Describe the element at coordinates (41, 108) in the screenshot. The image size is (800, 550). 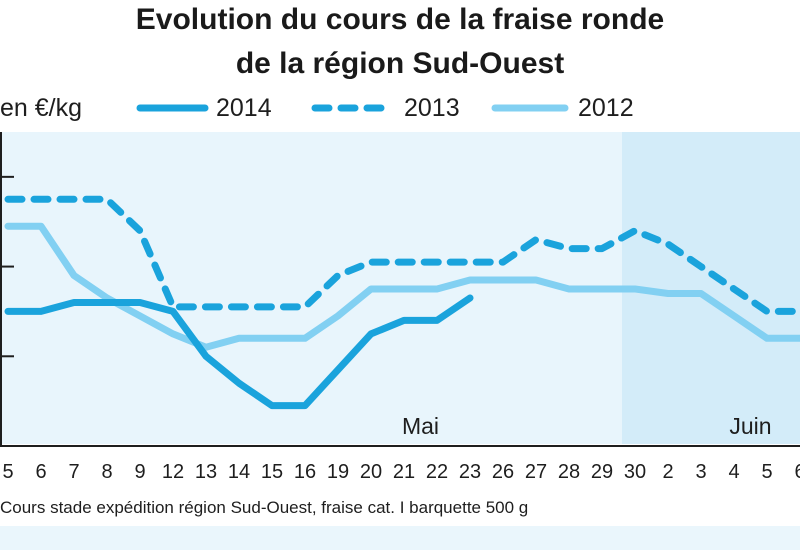
I see `y-axis-unit-label: en €/kg` at that location.